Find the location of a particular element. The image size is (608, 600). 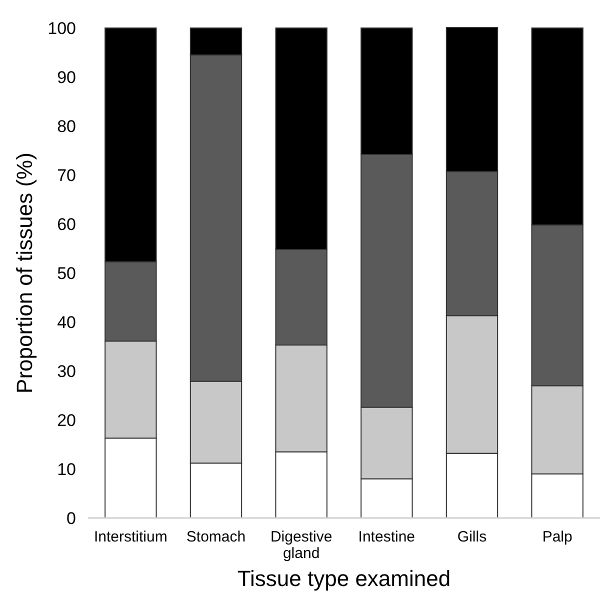

x-tick-label: Stomach is located at coordinates (216, 537).